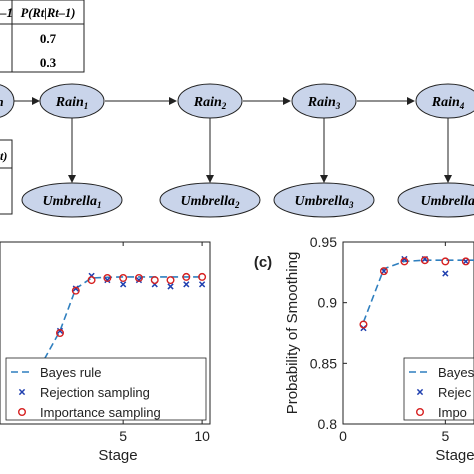 The height and width of the screenshot is (474, 474). Describe the element at coordinates (48, 38) in the screenshot. I see `cpt-table-top-value-1: 0.7` at that location.